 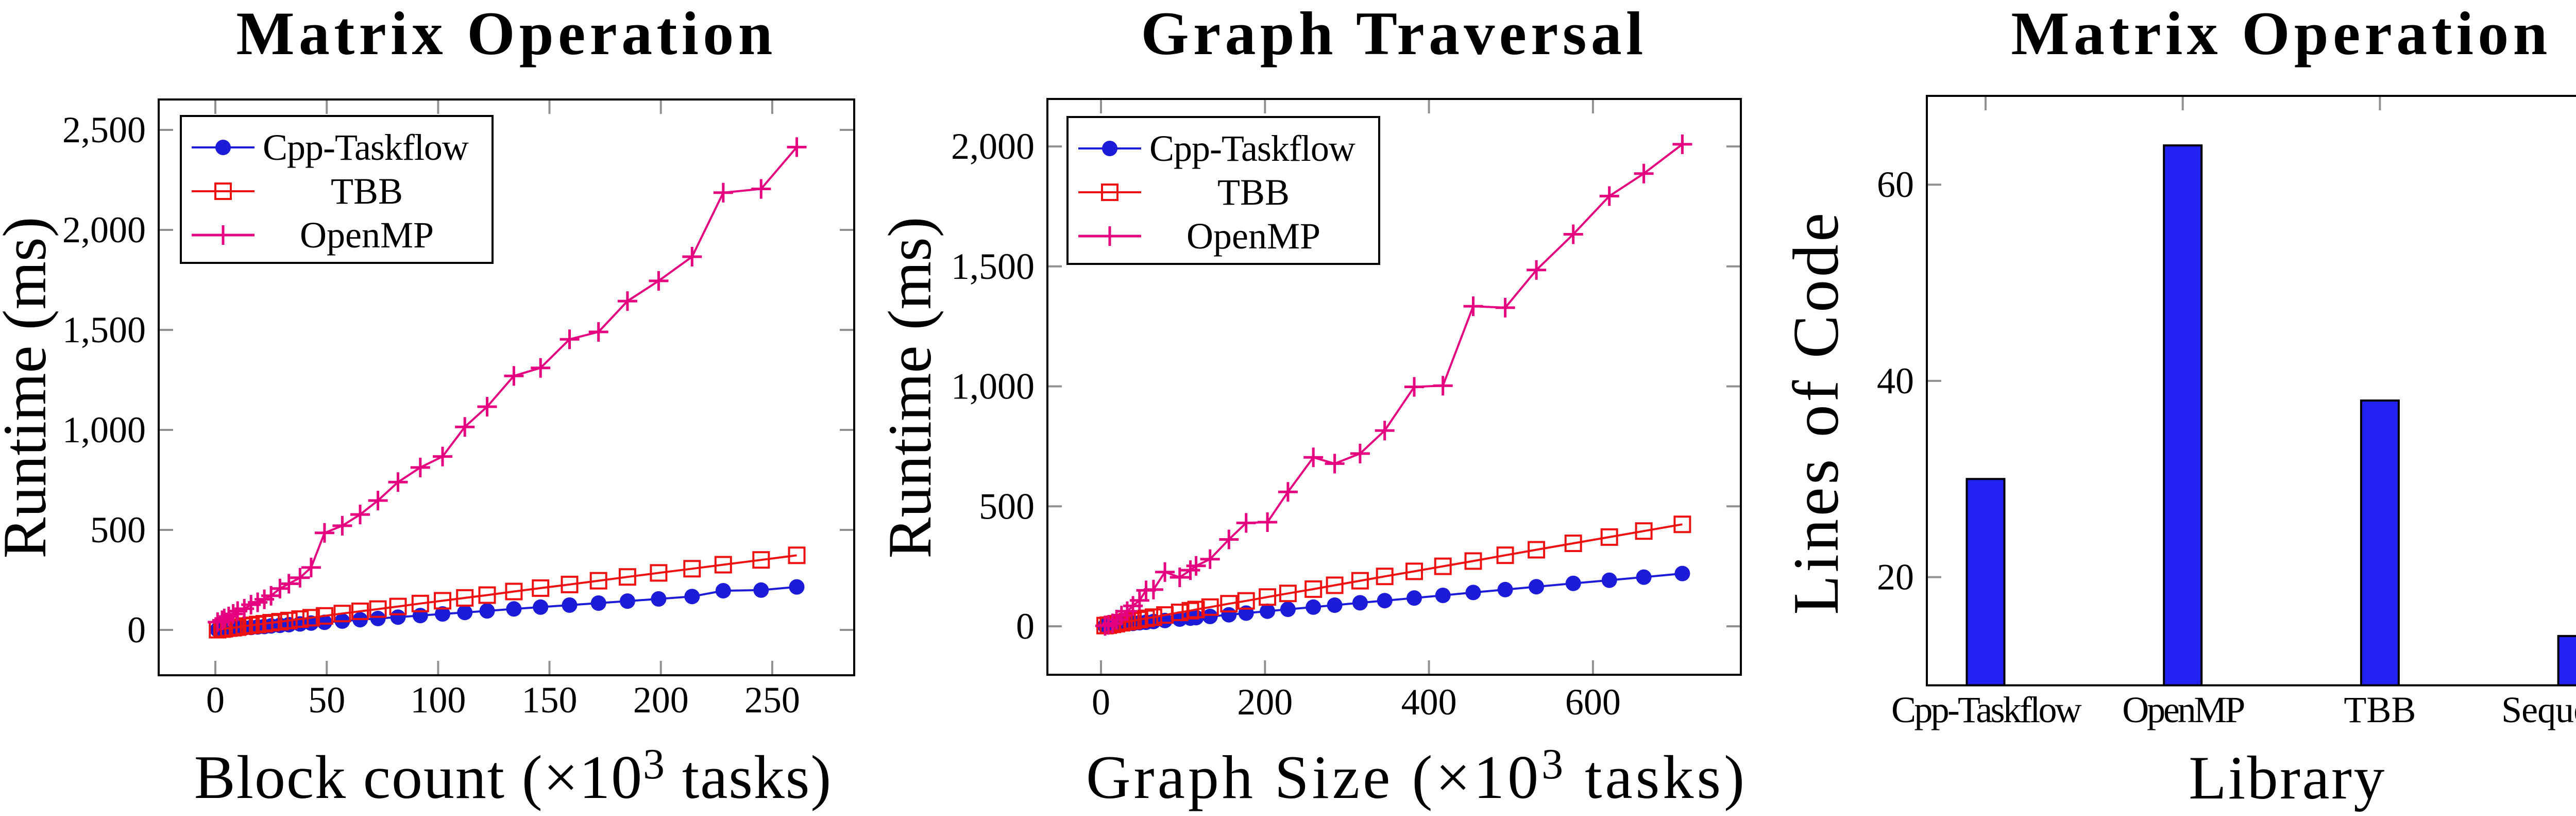 I want to click on svg-text: 20, so click(x=1896, y=577).